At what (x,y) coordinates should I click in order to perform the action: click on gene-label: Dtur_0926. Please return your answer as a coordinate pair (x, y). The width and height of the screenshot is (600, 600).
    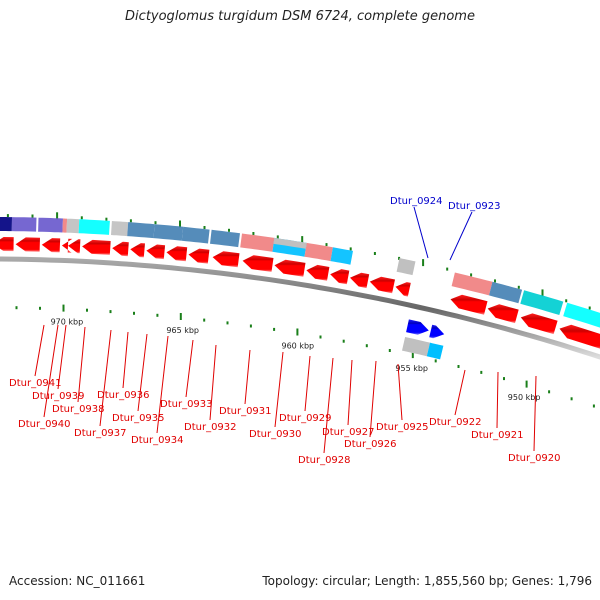
    Looking at the image, I should click on (370, 444).